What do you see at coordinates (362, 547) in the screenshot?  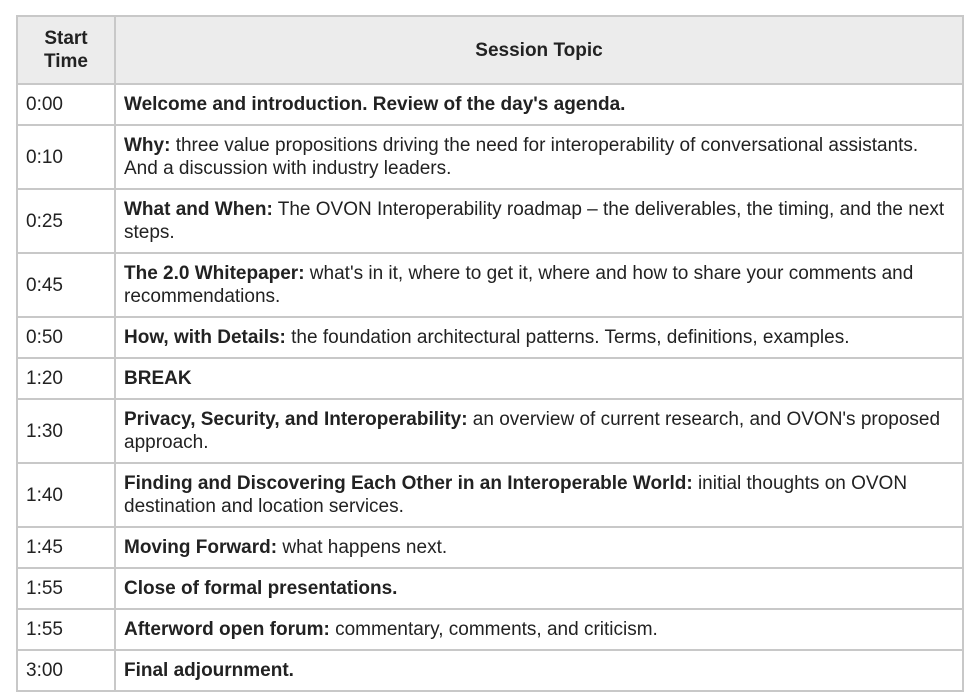 I see `topic-description: what happens next.` at bounding box center [362, 547].